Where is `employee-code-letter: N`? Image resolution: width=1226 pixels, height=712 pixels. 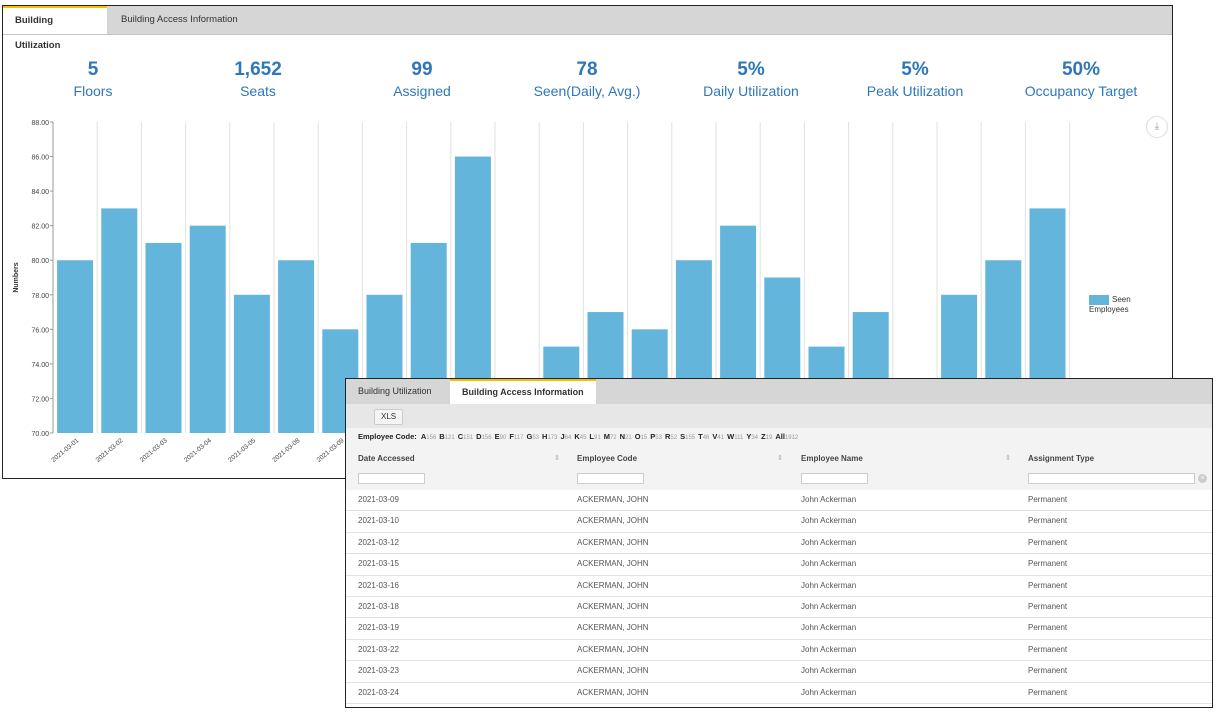
employee-code-letter: N is located at coordinates (622, 436).